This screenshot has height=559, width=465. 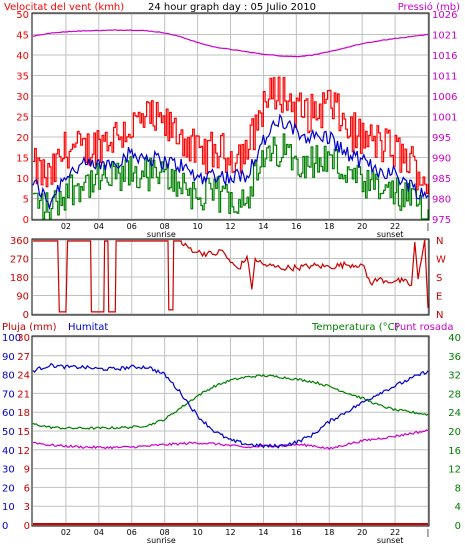 I want to click on temperature-y-tick-label: 16, so click(x=454, y=451).